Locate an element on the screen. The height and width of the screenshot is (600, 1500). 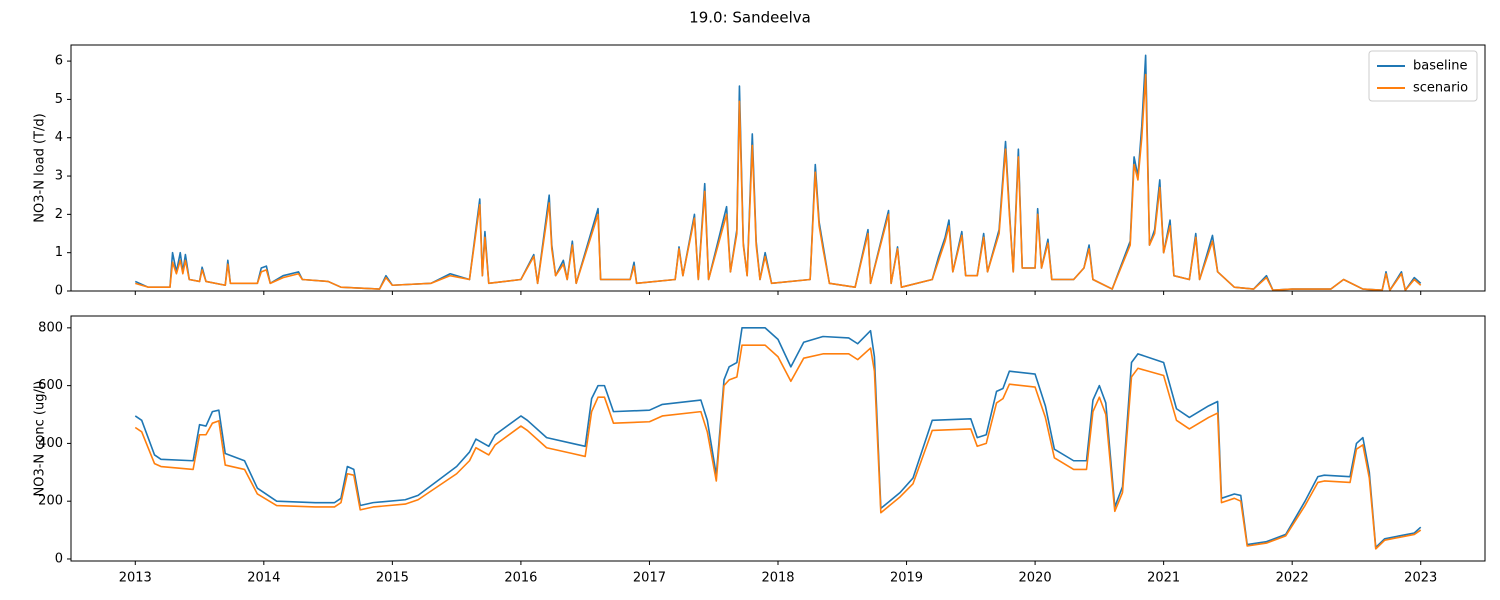
x-tick-label: 2014 is located at coordinates (263, 578).